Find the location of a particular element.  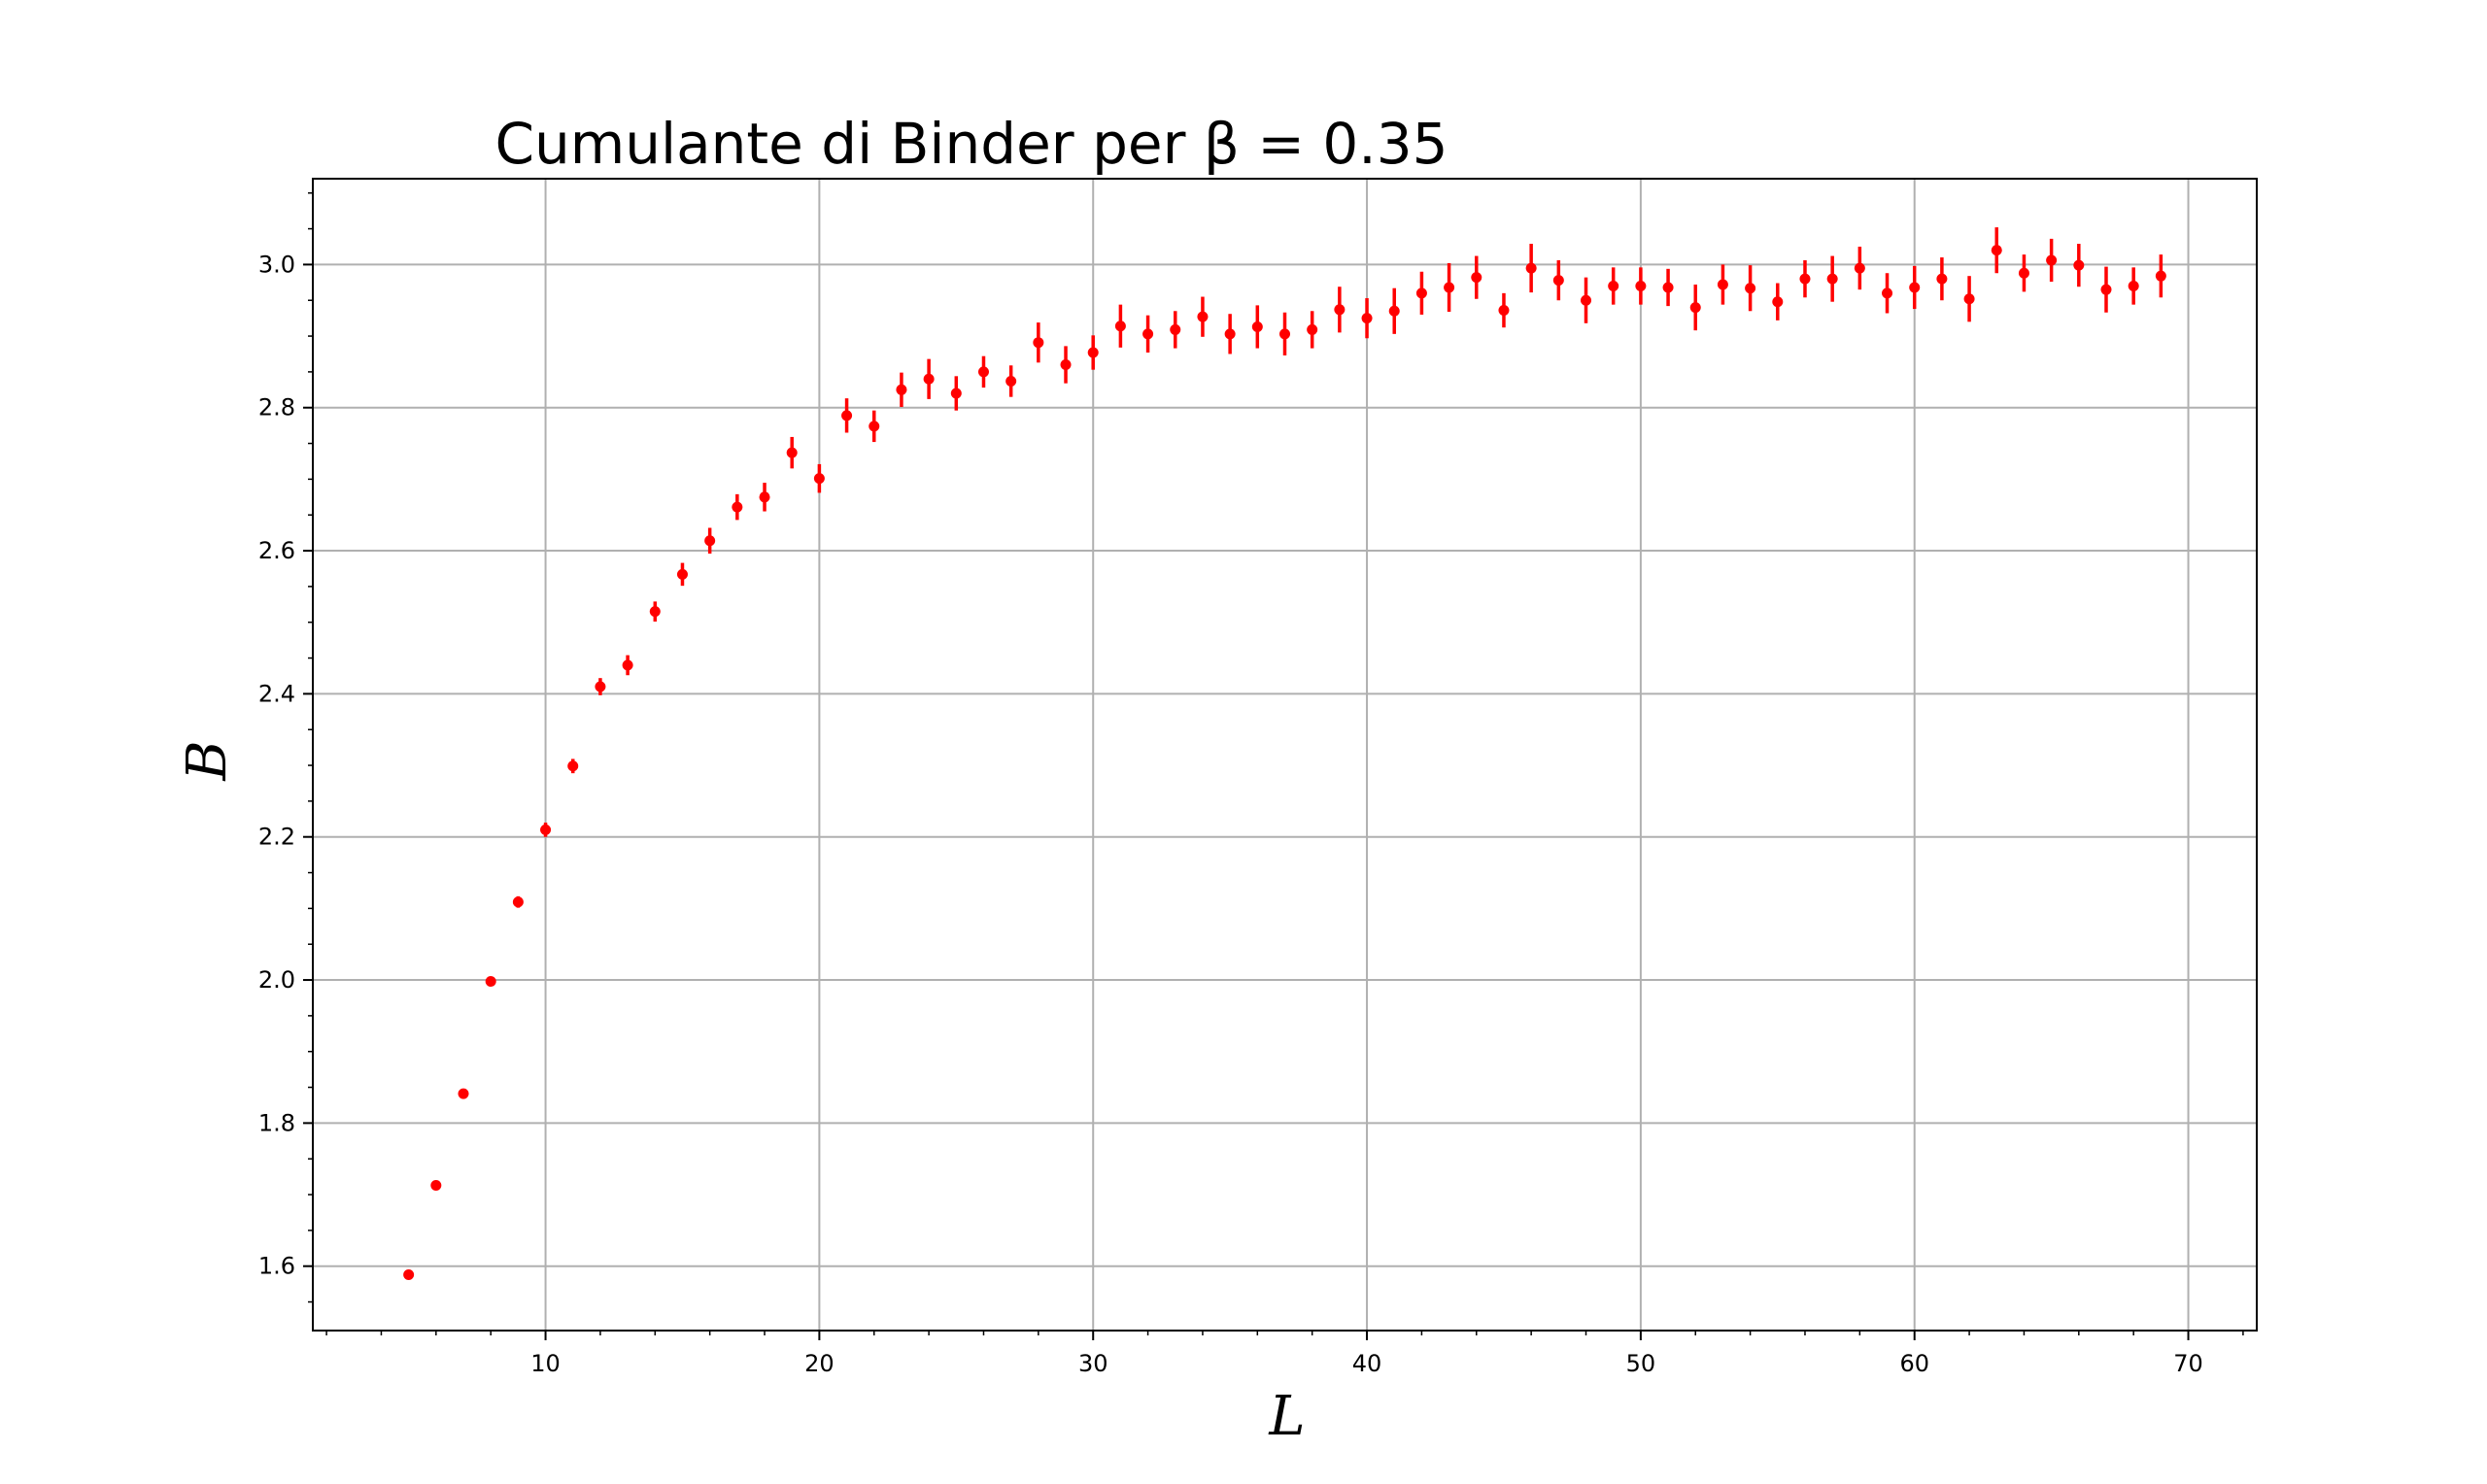

x-tick-label: 40 is located at coordinates (1367, 1363).